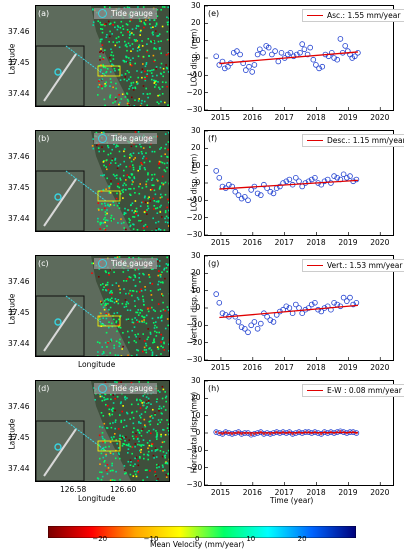  What do you see at coordinates (125, 138) in the screenshot?
I see `map-legend-b: Tide gauge` at bounding box center [125, 138].